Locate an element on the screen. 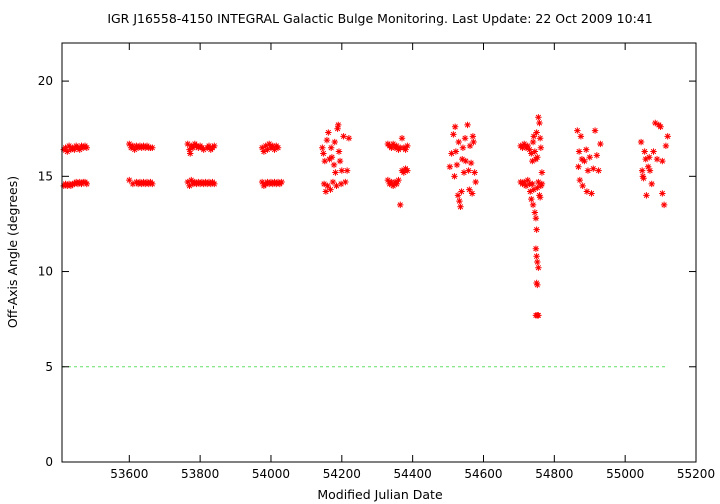 The width and height of the screenshot is (720, 504). x-tick-label: 54400 is located at coordinates (413, 474).